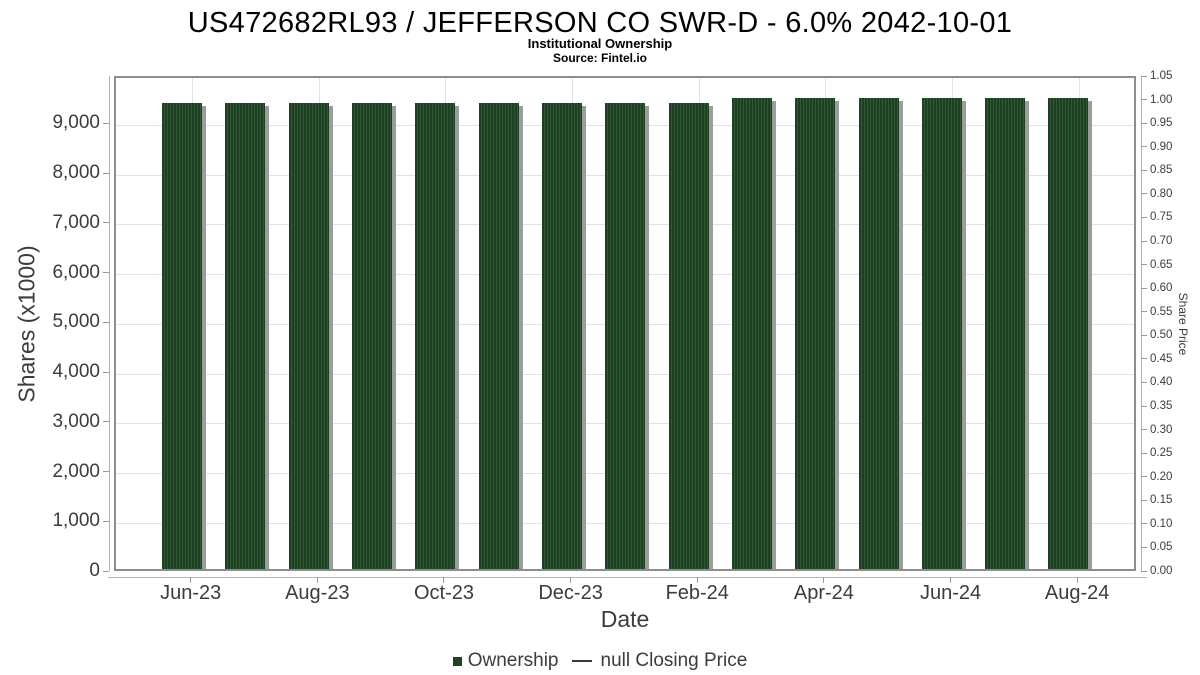 This screenshot has width=1200, height=675. I want to click on y-left-axis-label: Shares (x1000), so click(26, 324).